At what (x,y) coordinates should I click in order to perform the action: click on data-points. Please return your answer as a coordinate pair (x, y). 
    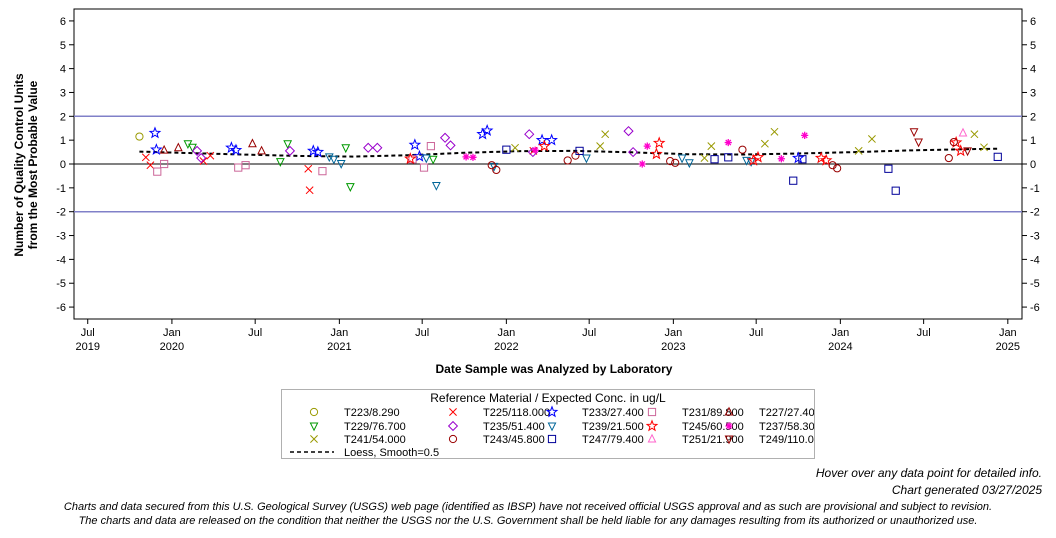
    Looking at the image, I should click on (568, 159).